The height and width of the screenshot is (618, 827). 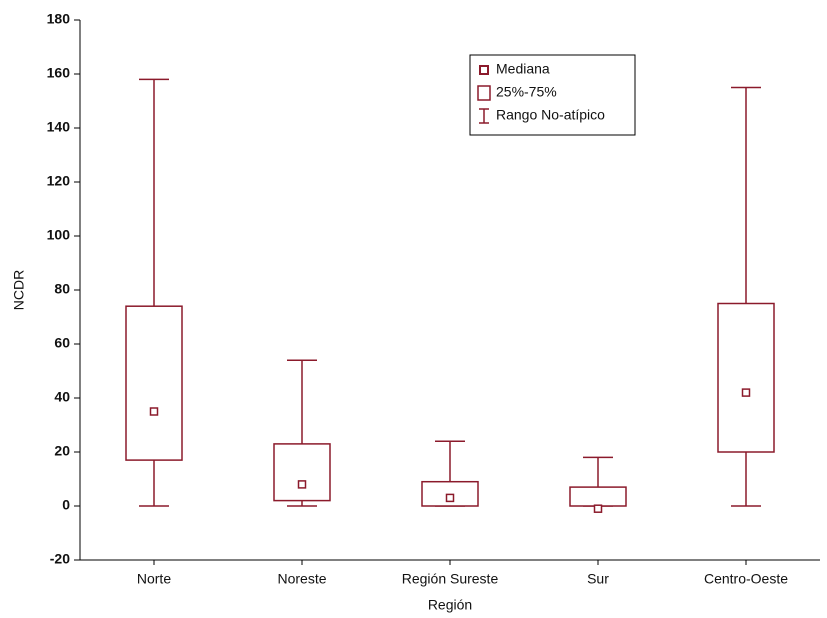 I want to click on y-axis-title: NCDR, so click(x=19, y=290).